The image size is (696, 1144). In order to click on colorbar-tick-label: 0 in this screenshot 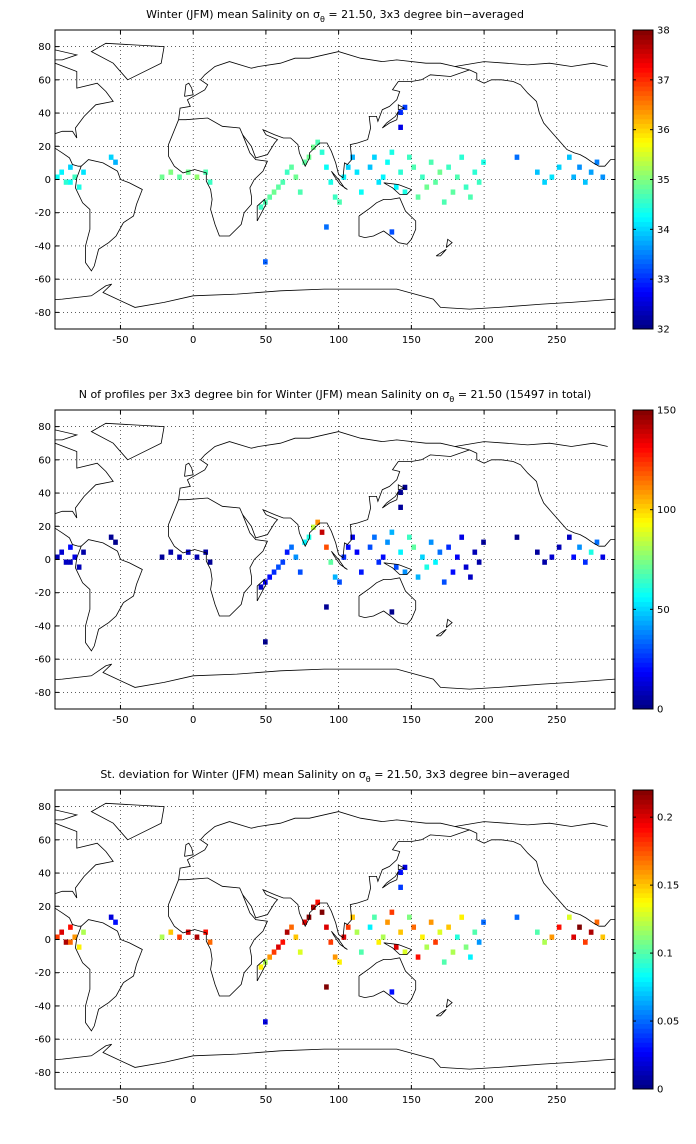, I will do `click(660, 1090)`.